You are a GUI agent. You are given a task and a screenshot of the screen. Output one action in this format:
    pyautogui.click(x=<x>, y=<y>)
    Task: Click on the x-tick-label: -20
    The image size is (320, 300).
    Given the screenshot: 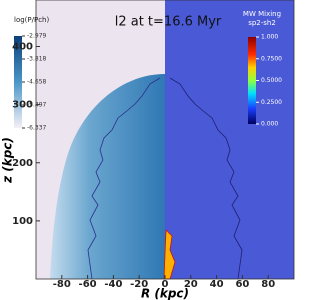 What is the action you would take?
    pyautogui.click(x=139, y=284)
    